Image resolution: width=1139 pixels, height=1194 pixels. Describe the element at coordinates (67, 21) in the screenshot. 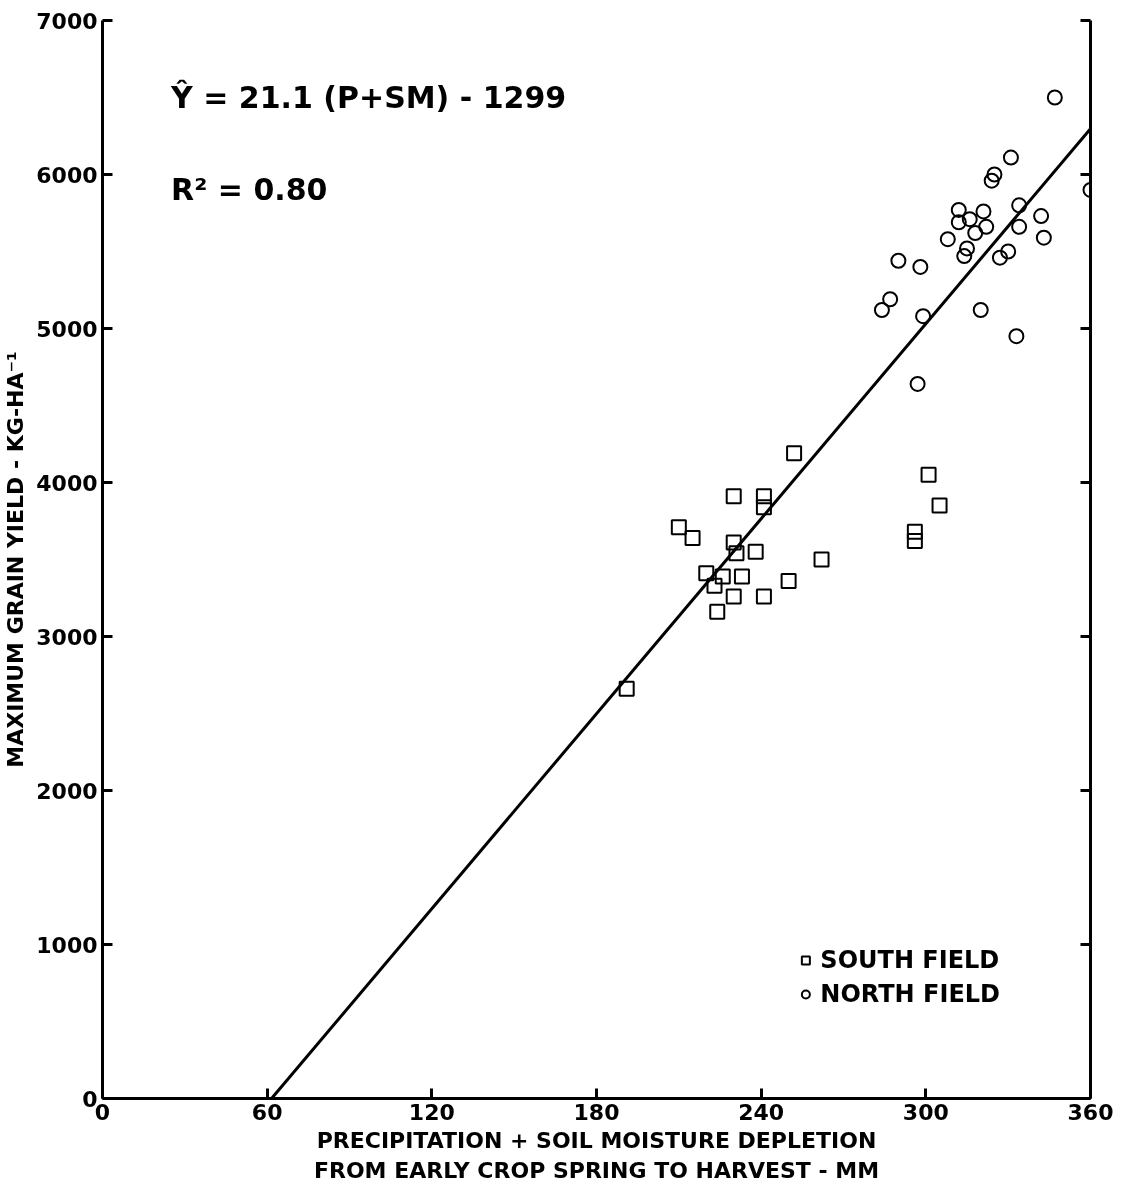

I see `y-tick-label: 7000` at that location.